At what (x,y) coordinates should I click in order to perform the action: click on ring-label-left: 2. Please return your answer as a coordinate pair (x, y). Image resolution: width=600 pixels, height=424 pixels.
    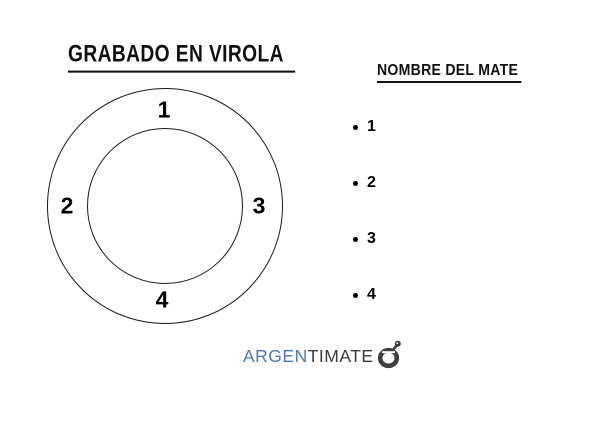
    Looking at the image, I should click on (67, 205).